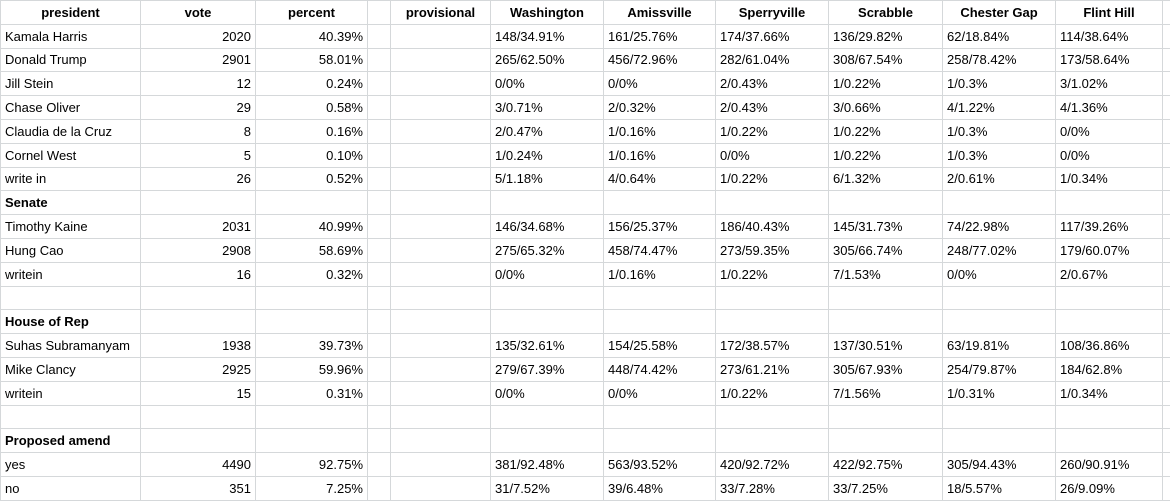  I want to click on cell: 26, so click(198, 179).